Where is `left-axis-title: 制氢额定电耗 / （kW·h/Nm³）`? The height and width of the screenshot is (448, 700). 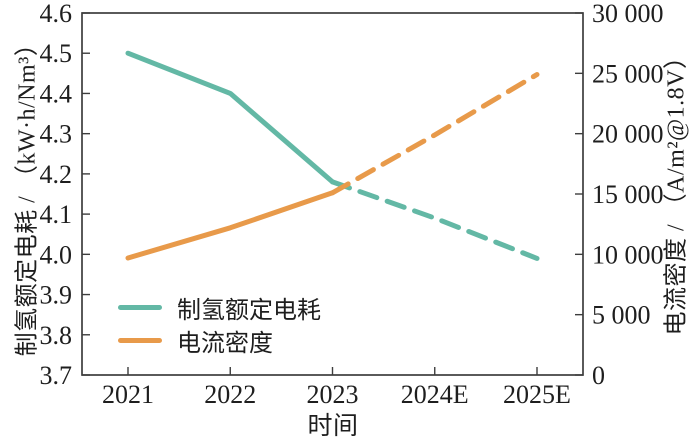
left-axis-title: 制氢额定电耗 / （kW·h/Nm³） is located at coordinates (27, 194).